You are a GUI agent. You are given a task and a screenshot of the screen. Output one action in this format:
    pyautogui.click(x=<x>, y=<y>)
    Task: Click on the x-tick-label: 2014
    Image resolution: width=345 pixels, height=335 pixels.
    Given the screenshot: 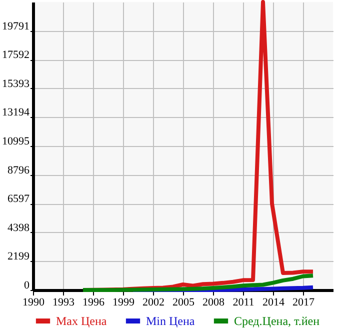 What is the action you would take?
    pyautogui.click(x=273, y=302)
    